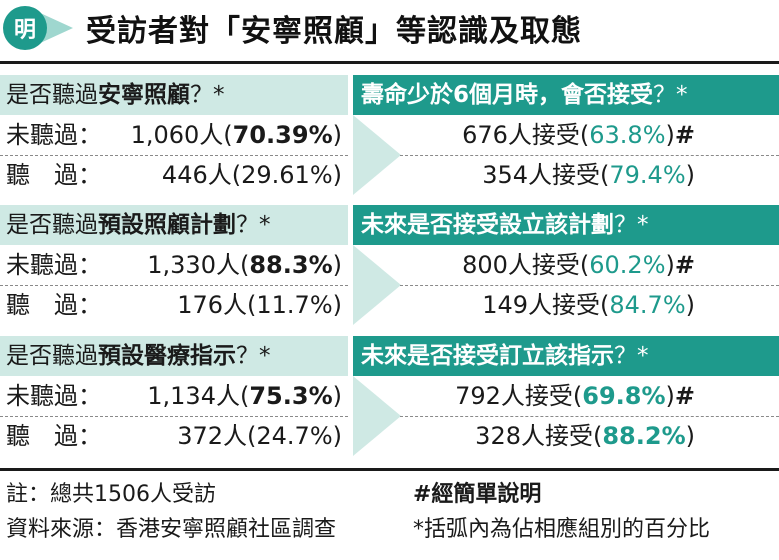 The width and height of the screenshot is (779, 560). What do you see at coordinates (477, 494) in the screenshot?
I see `footer-hash-note: #經簡單說明` at bounding box center [477, 494].